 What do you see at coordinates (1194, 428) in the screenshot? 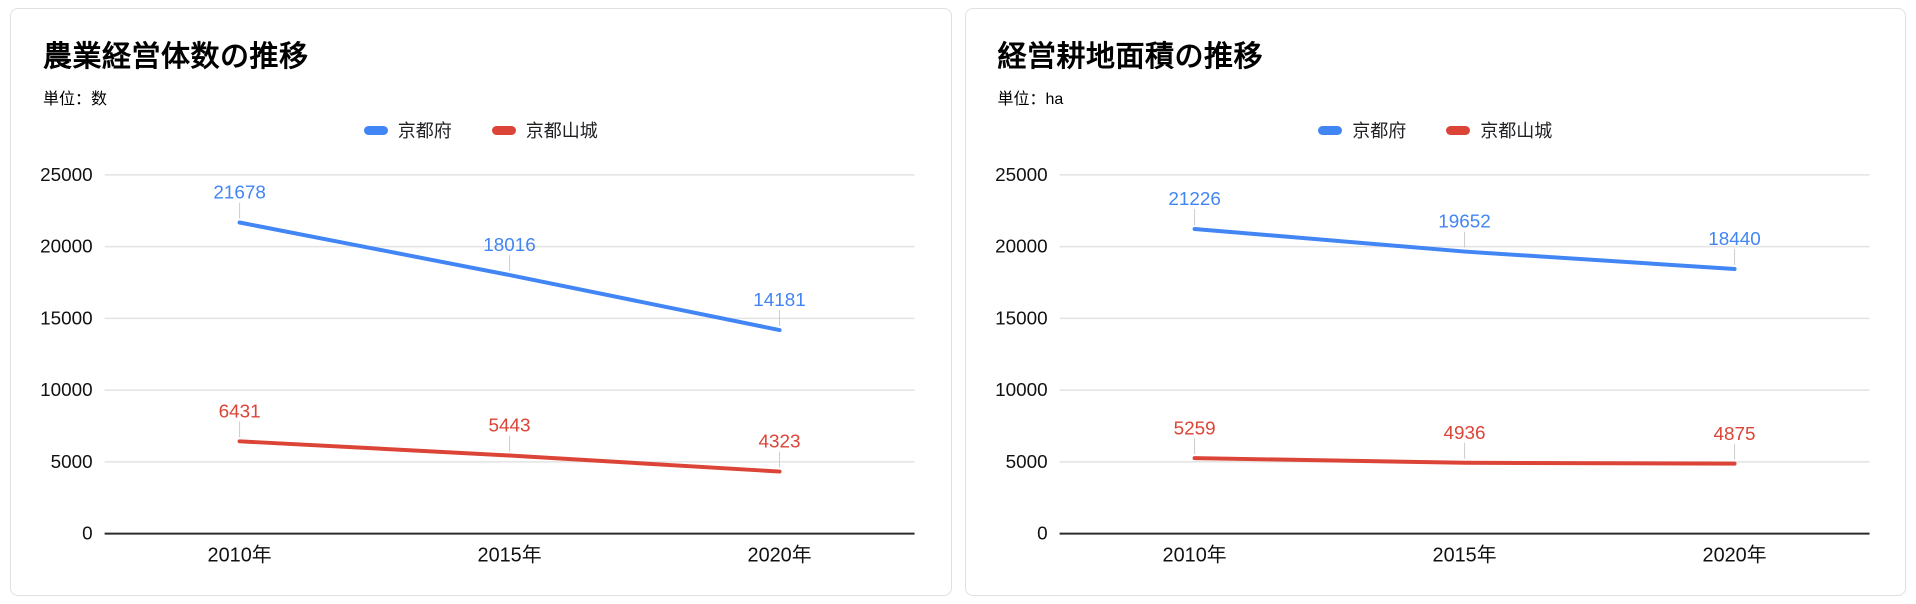
I see `data-label: 5259` at bounding box center [1194, 428].